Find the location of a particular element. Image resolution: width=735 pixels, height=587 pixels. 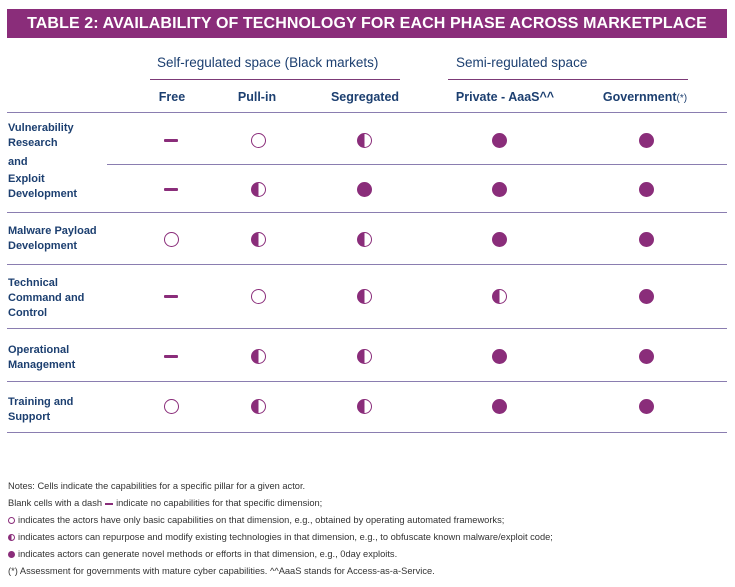

row-label-line: Exploit is located at coordinates (26, 179).